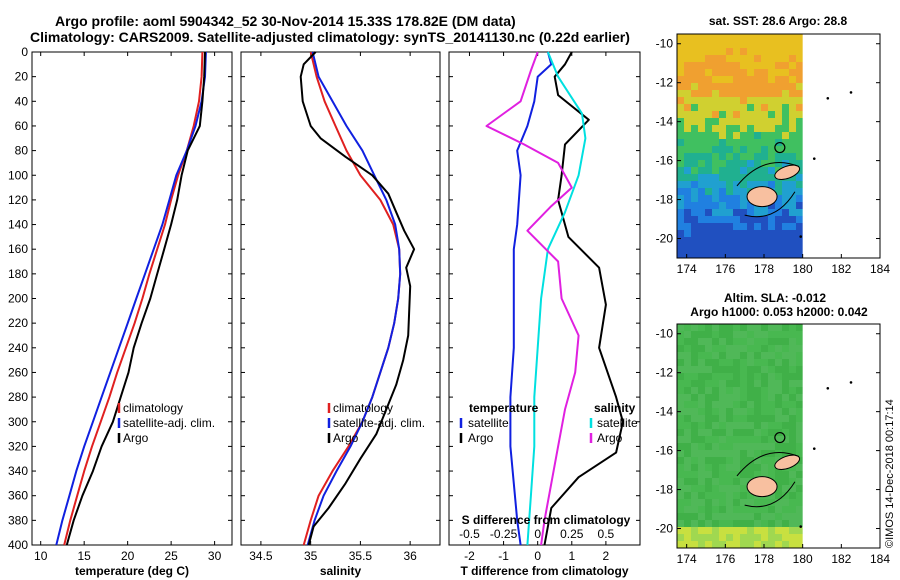  Describe the element at coordinates (18, 200) in the screenshot. I see `depth-tick-label: 120` at that location.